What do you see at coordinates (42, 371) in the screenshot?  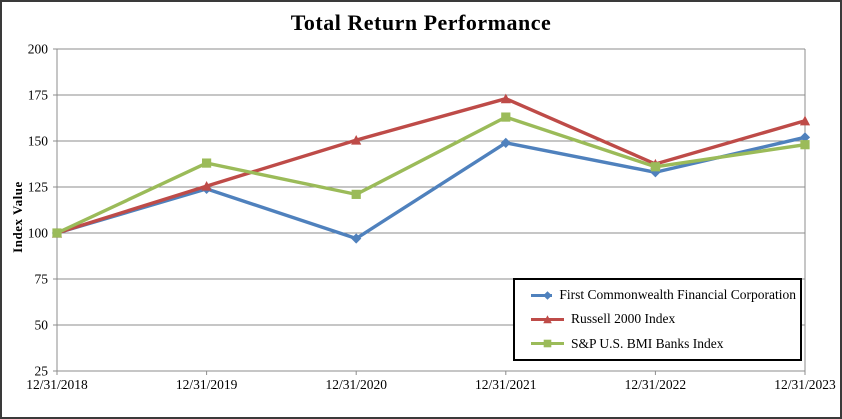 I see `svg-text: 25` at bounding box center [42, 371].